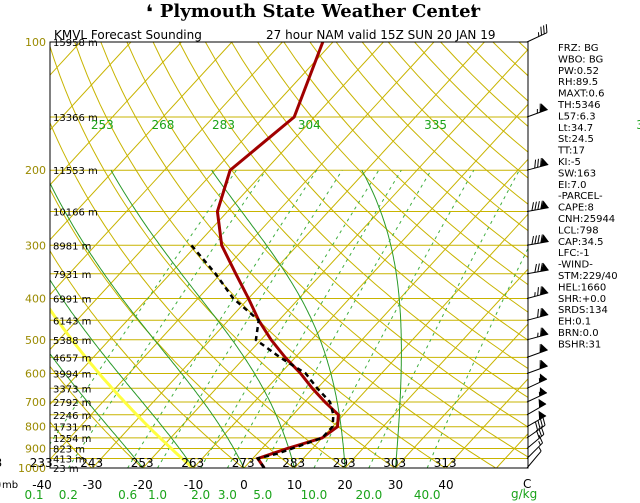 The image size is (640, 503). I want to click on height-label: 11553 m, so click(75, 171).